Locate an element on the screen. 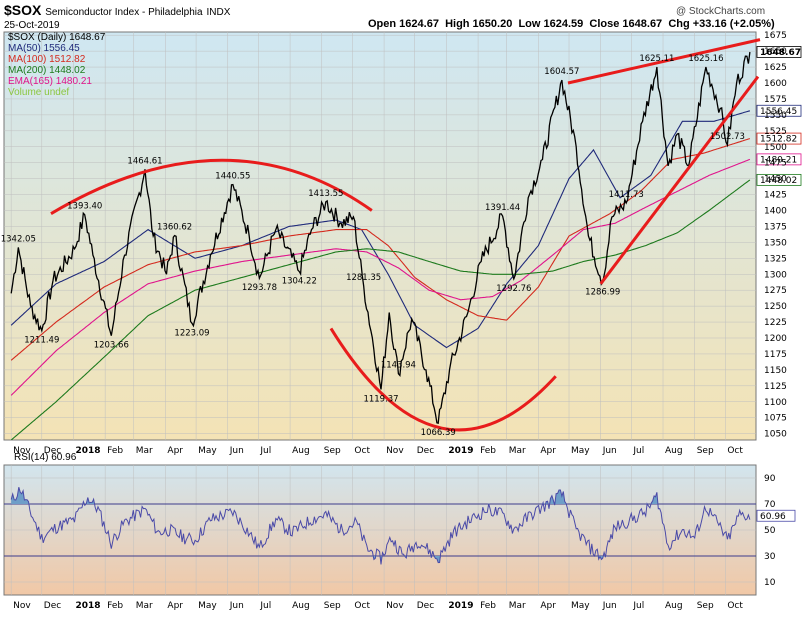  right-label: 1512.82 is located at coordinates (778, 140).